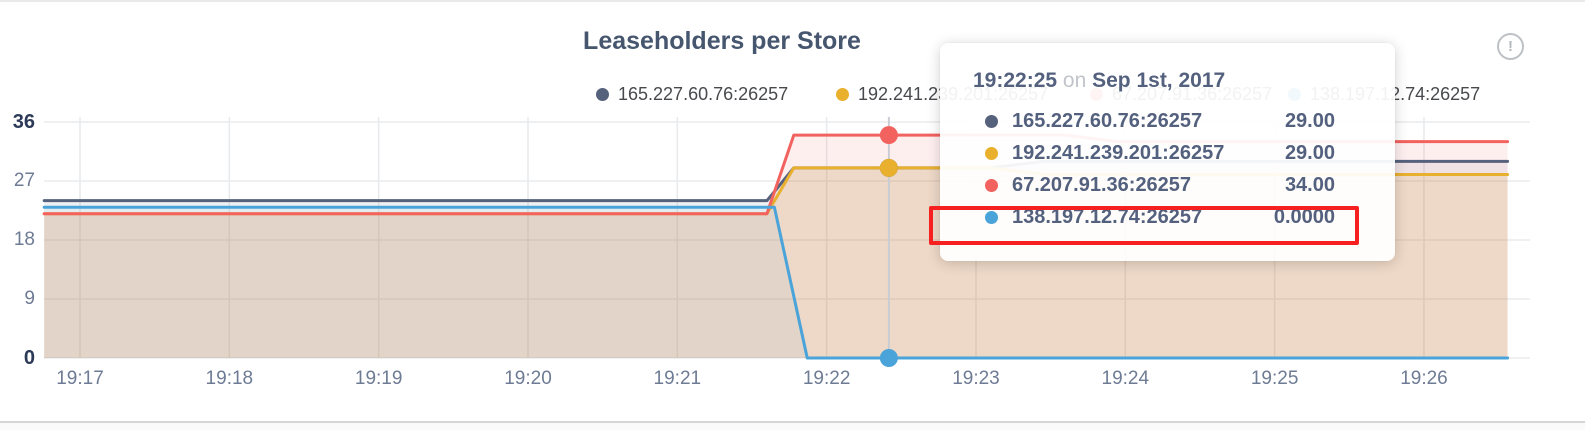  I want to click on info-icon: !, so click(1510, 46).